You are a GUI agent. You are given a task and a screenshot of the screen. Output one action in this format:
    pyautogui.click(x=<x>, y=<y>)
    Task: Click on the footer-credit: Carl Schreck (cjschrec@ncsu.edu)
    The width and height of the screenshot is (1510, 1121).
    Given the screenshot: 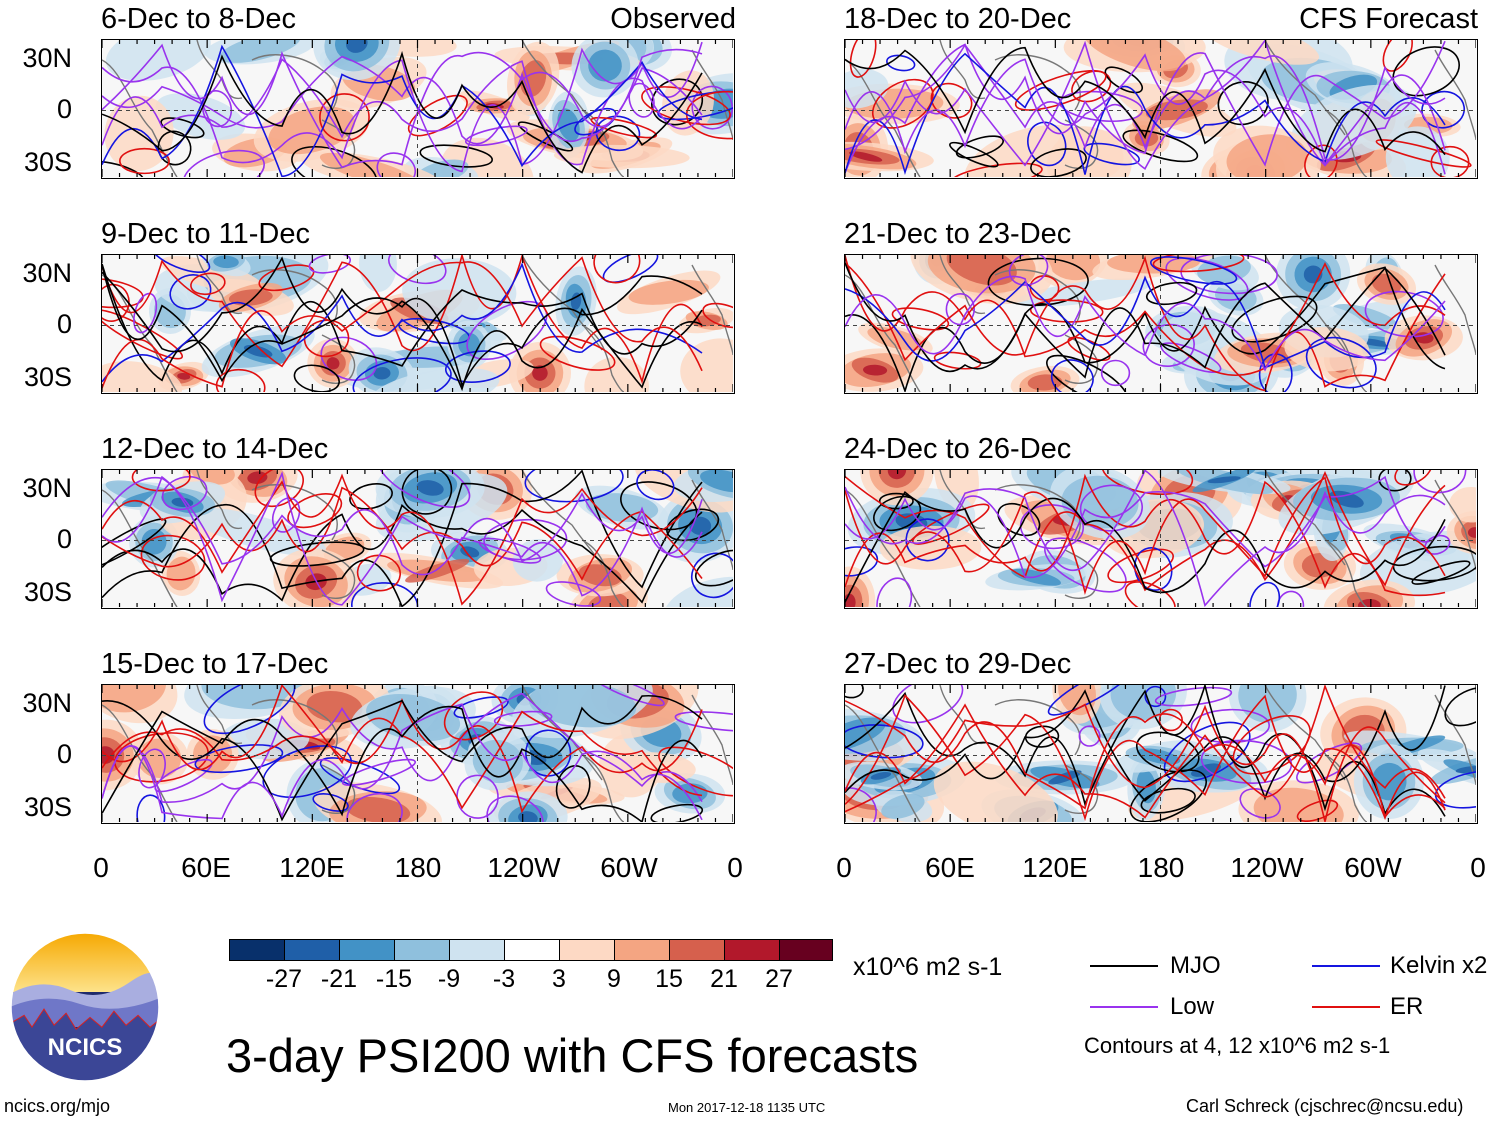 What is the action you would take?
    pyautogui.click(x=1325, y=1106)
    